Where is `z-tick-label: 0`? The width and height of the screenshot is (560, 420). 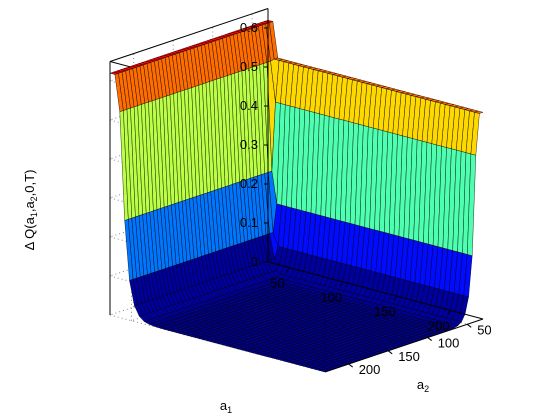
z-tick-label: 0 is located at coordinates (254, 261).